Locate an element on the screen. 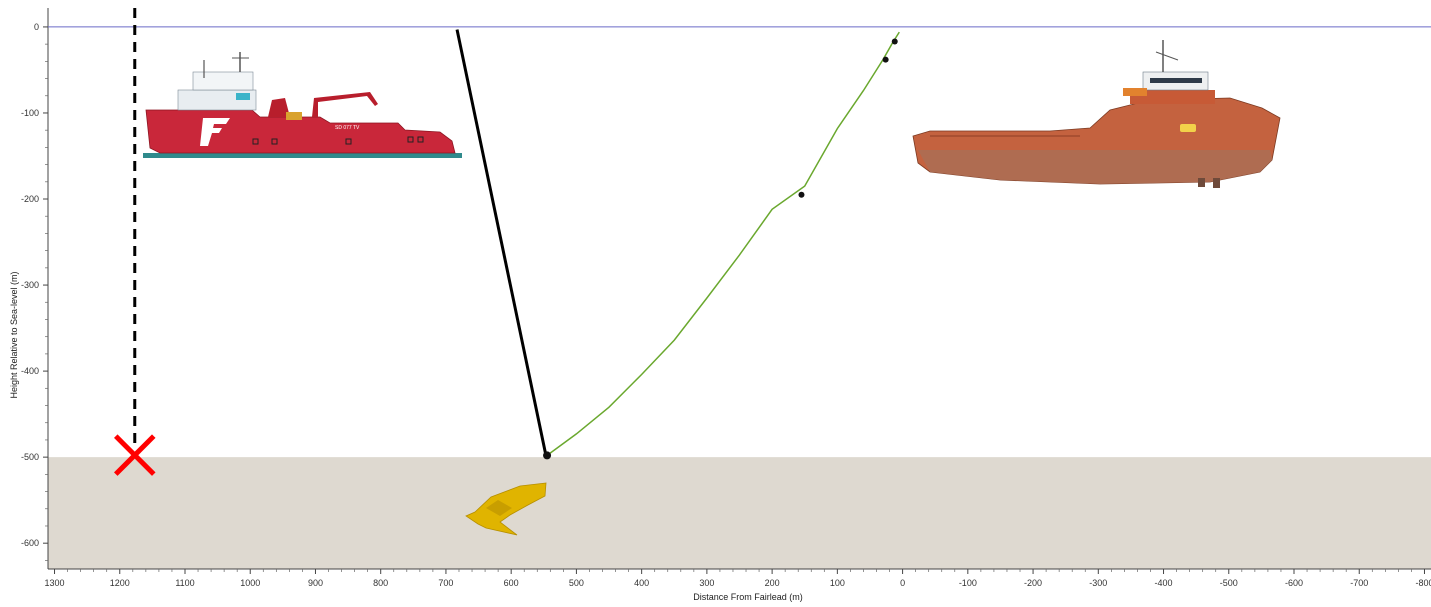  x-tick-label: 700 is located at coordinates (445, 583).